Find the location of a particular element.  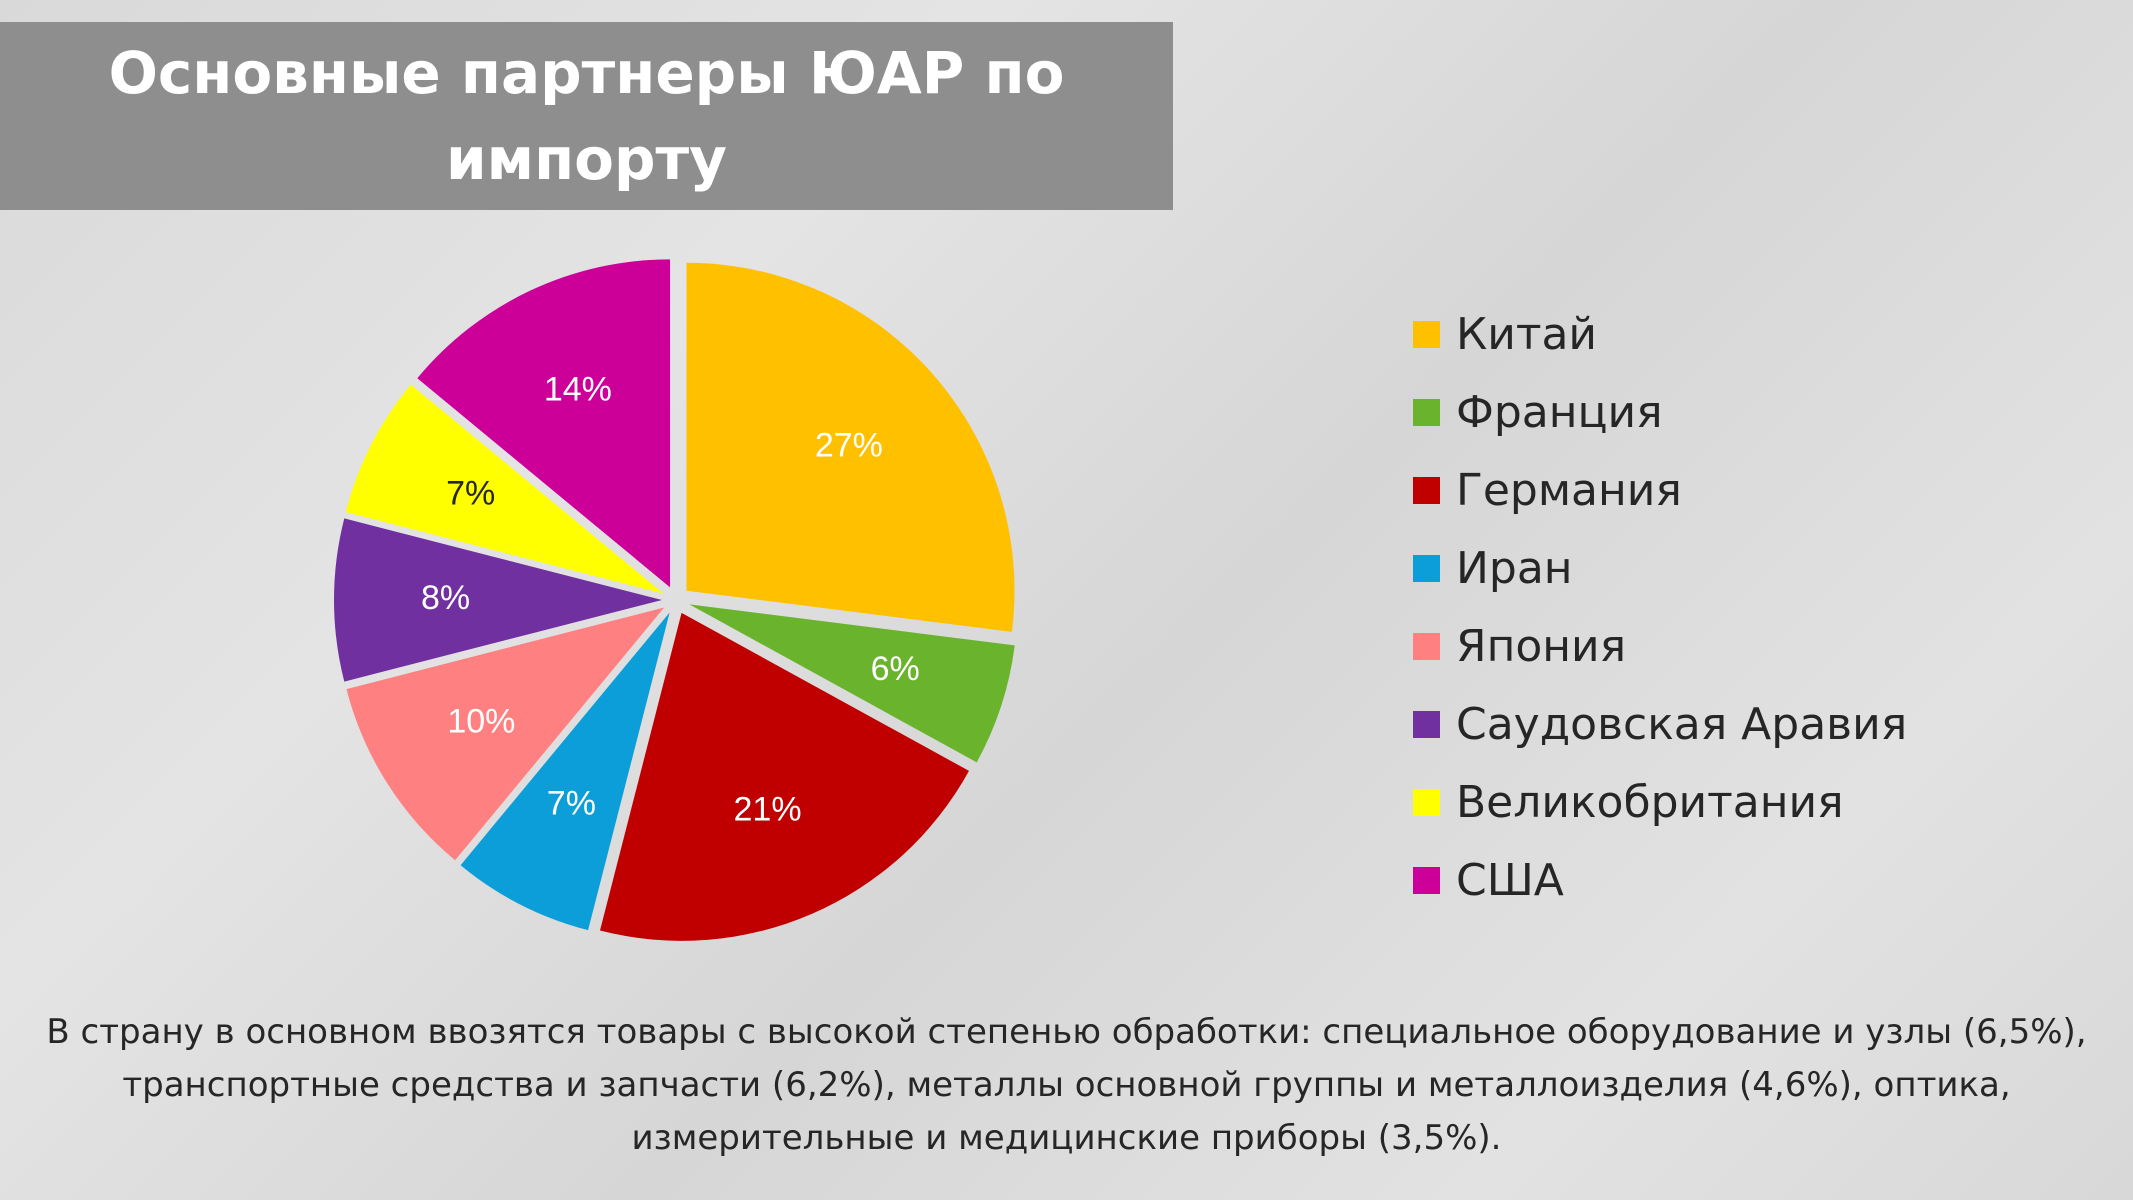

title-banner: Основные партнеры ЮАР по импорту is located at coordinates (586, 116).